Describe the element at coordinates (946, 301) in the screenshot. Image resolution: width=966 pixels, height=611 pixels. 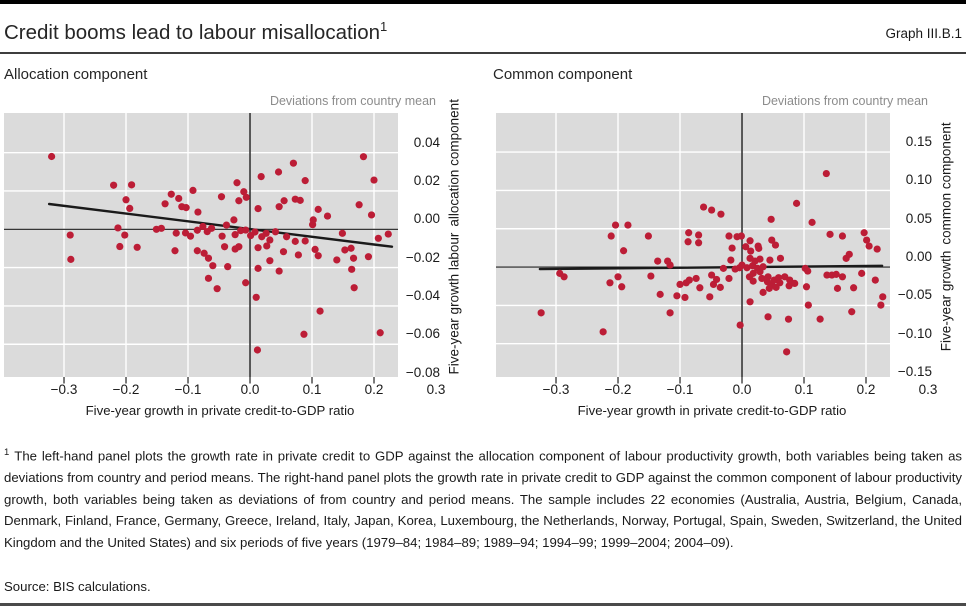
I see `y-axis-label-right-line1: Five-year growth` at that location.